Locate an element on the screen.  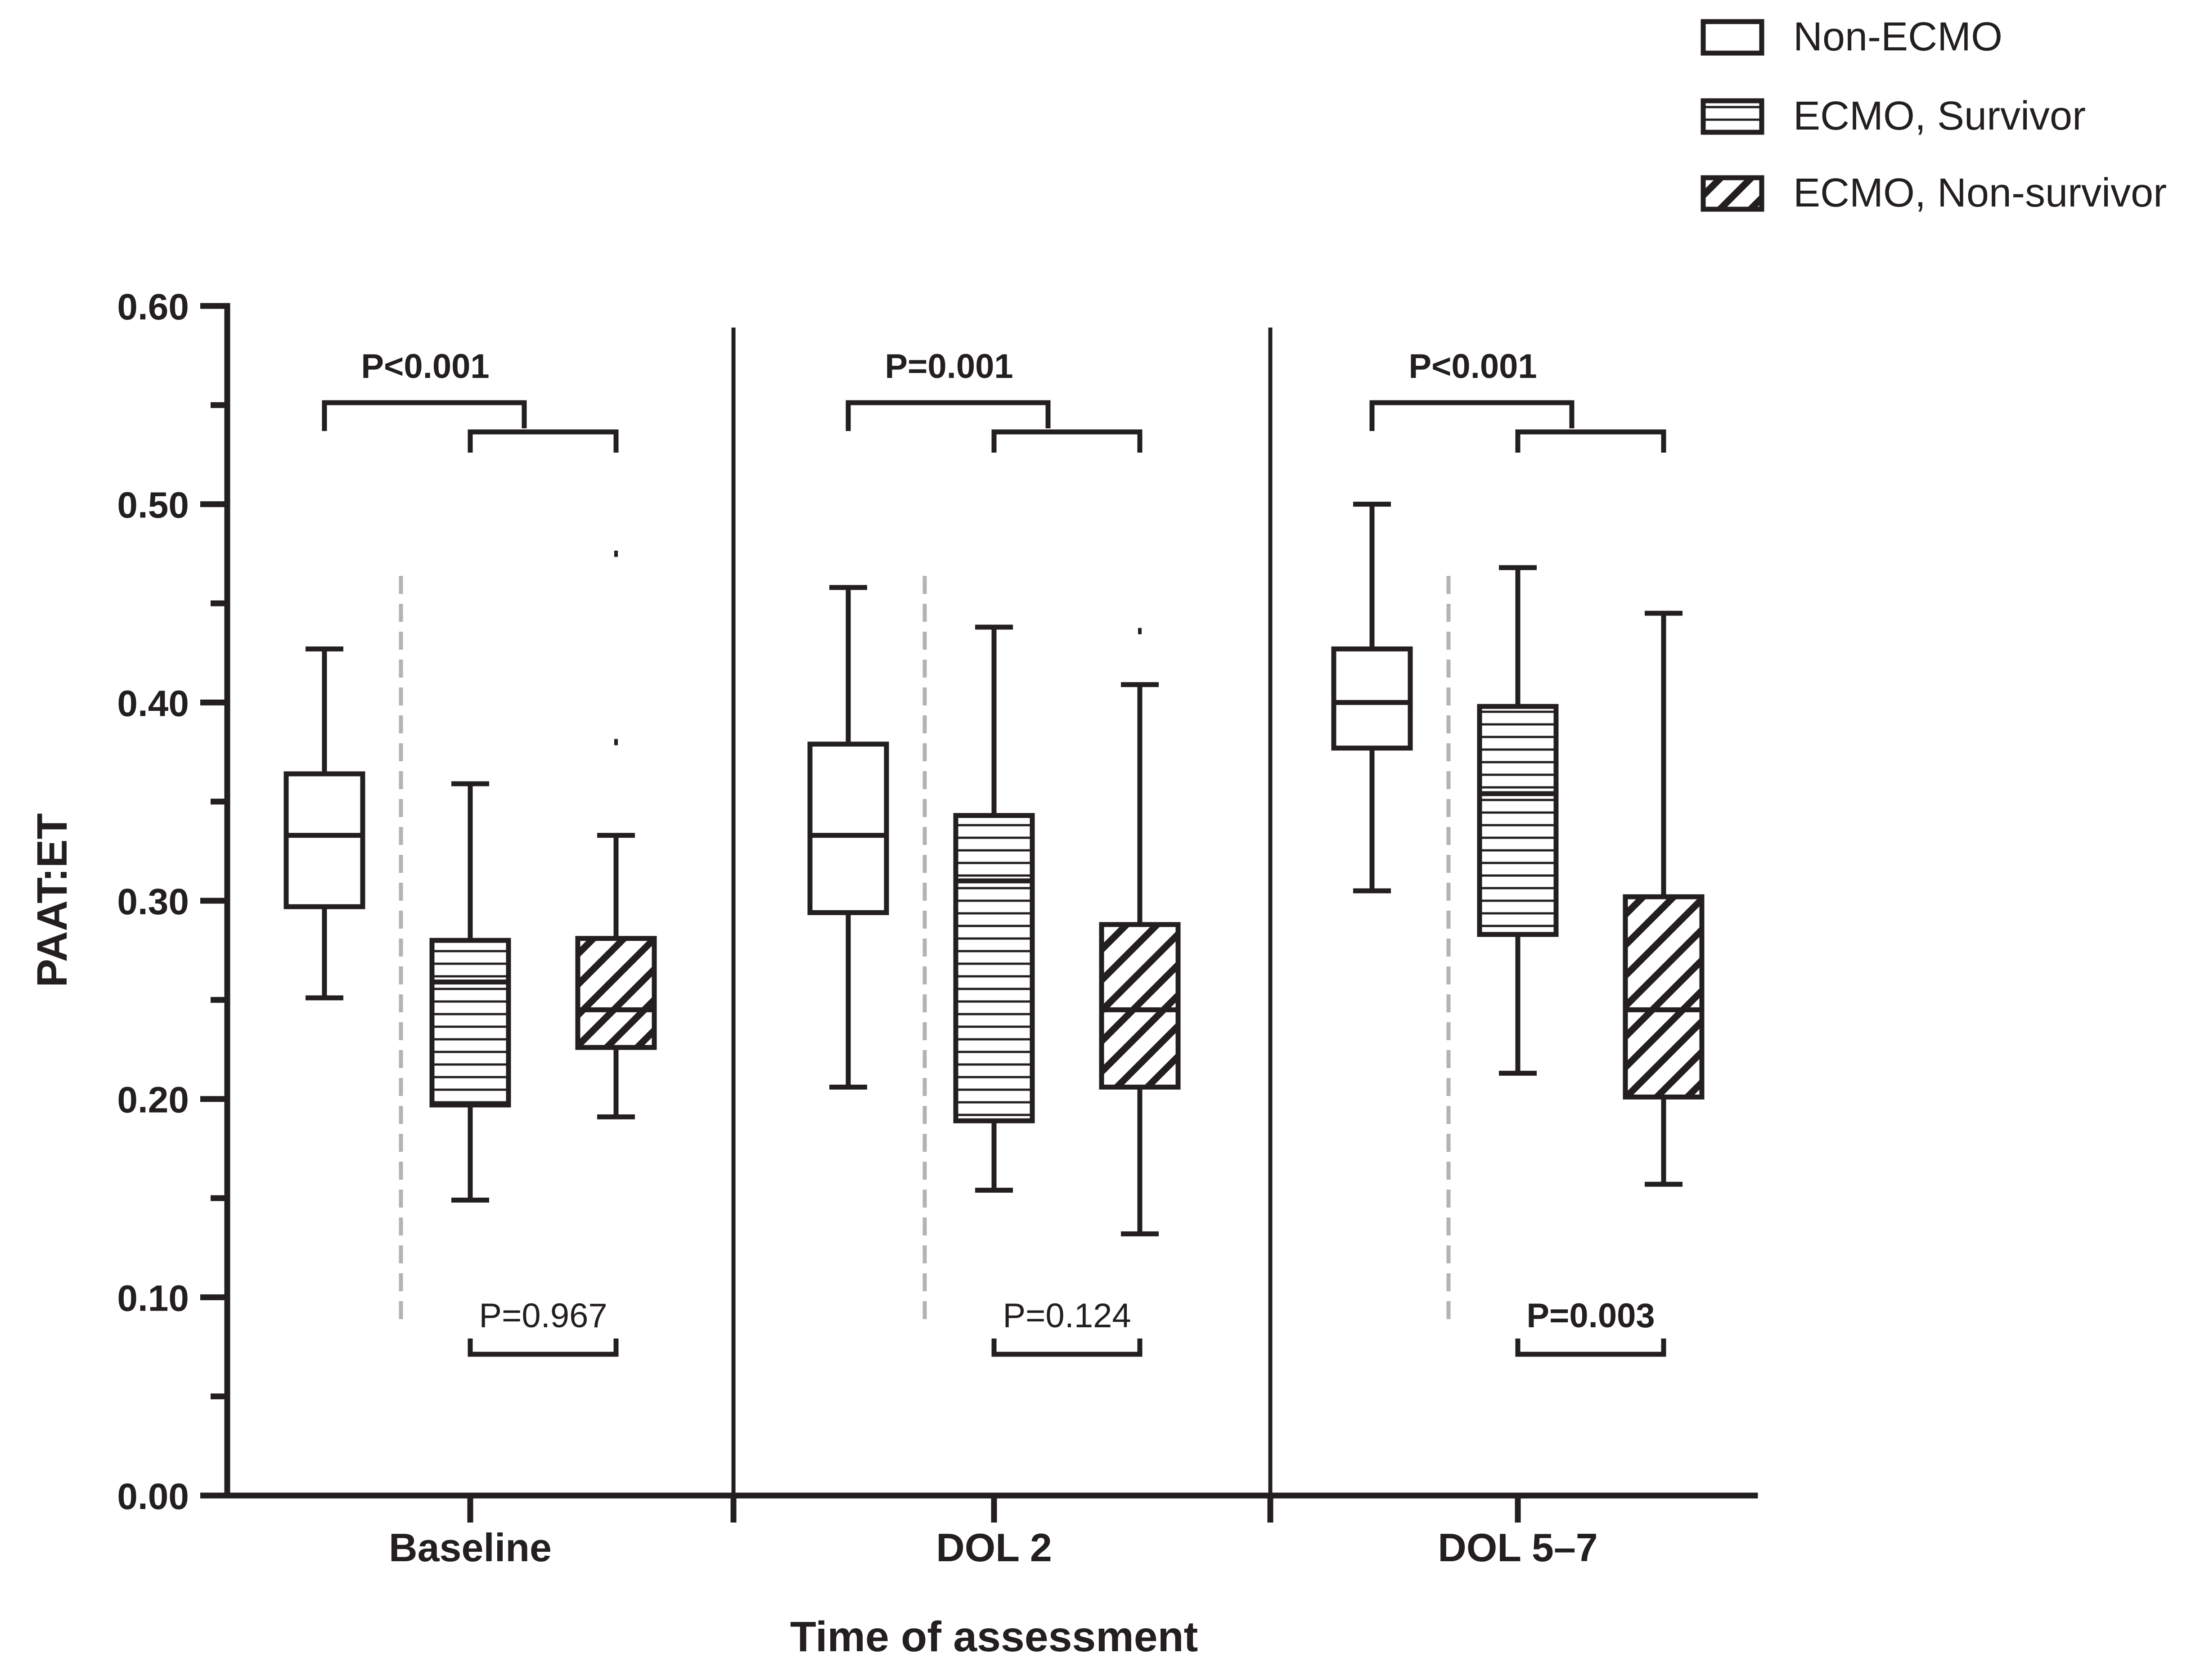
significance-dol-2-4: P=0.124 is located at coordinates (1067, 1327).